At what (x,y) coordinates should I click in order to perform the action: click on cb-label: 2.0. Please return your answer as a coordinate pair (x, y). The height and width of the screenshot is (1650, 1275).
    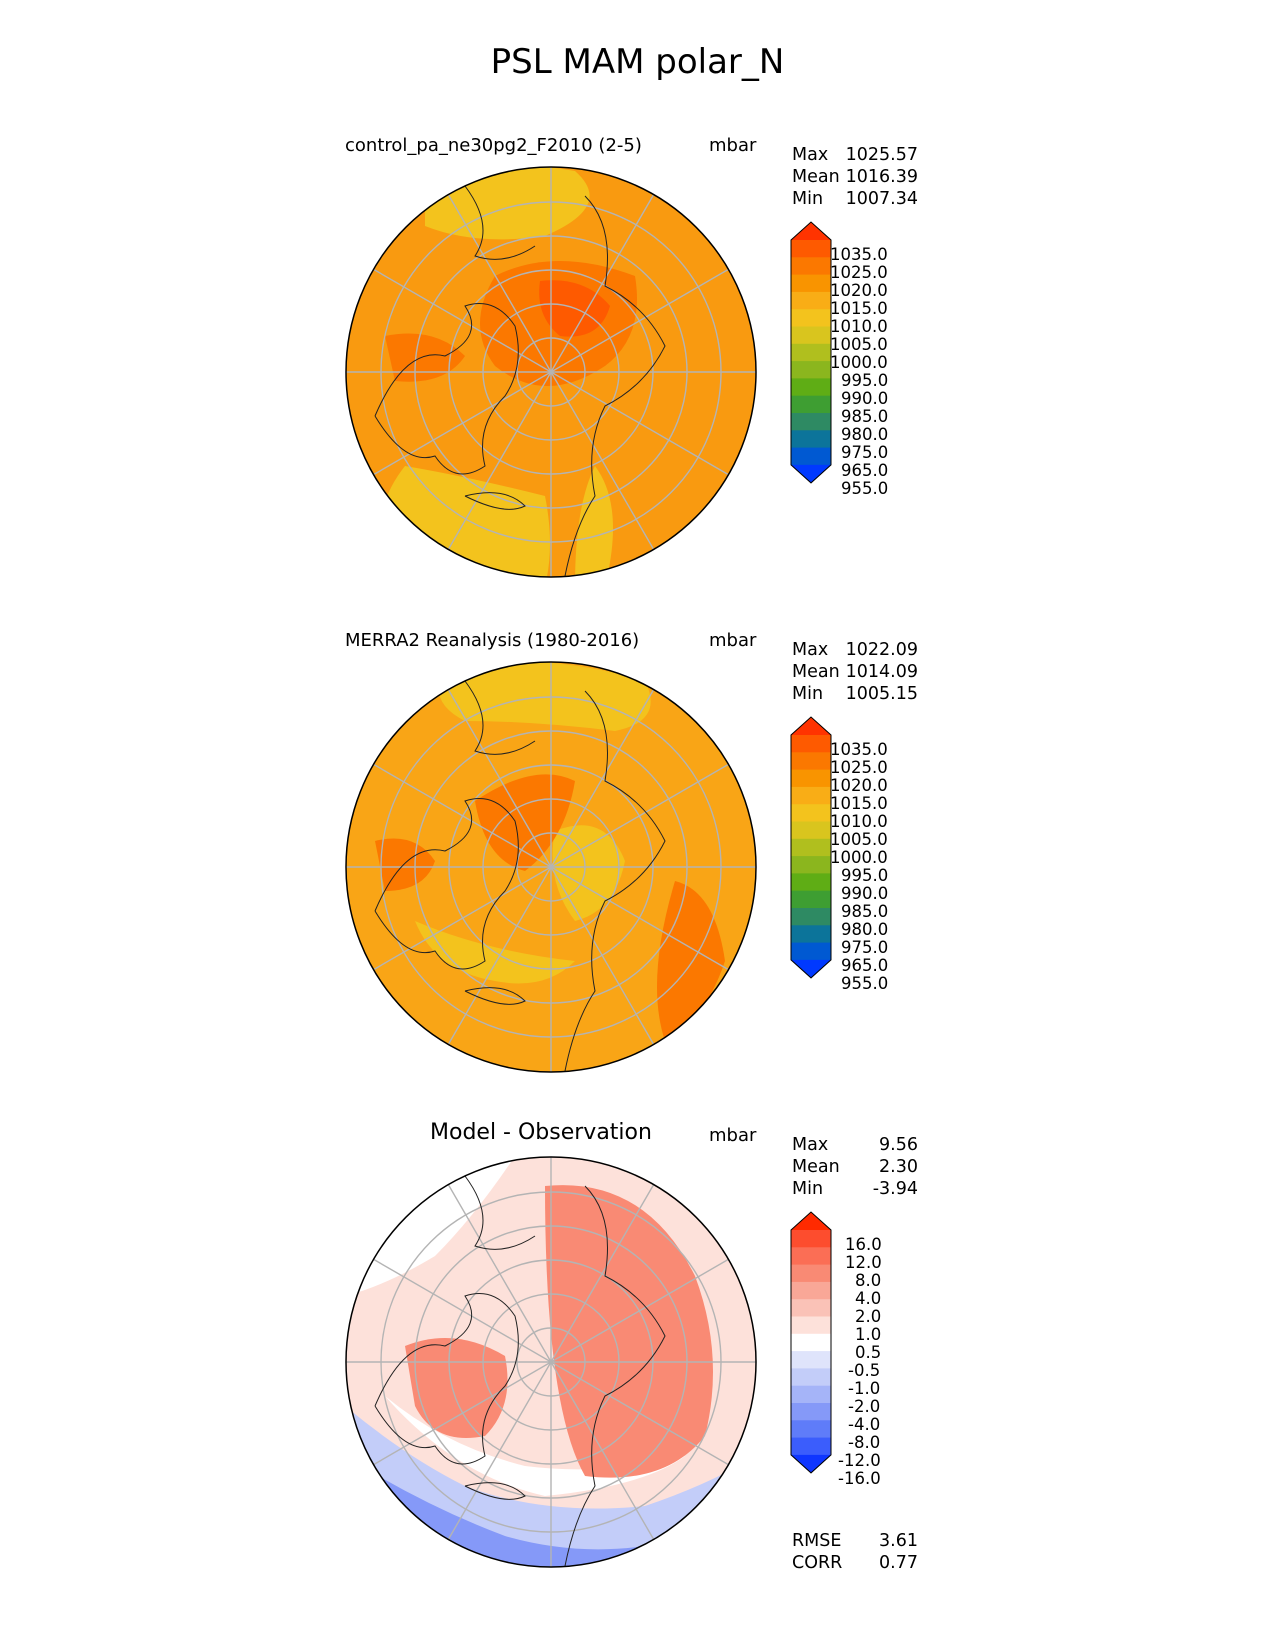
    Looking at the image, I should click on (868, 1316).